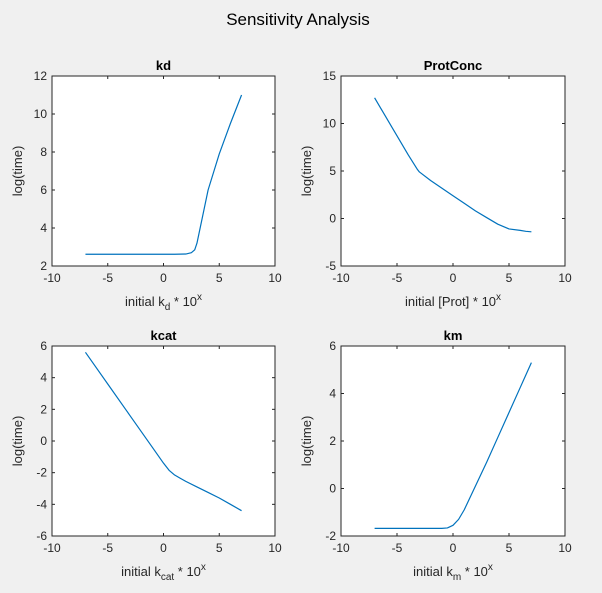 This screenshot has width=602, height=593. What do you see at coordinates (275, 548) in the screenshot?
I see `kcat-x-tick-label: 10` at bounding box center [275, 548].